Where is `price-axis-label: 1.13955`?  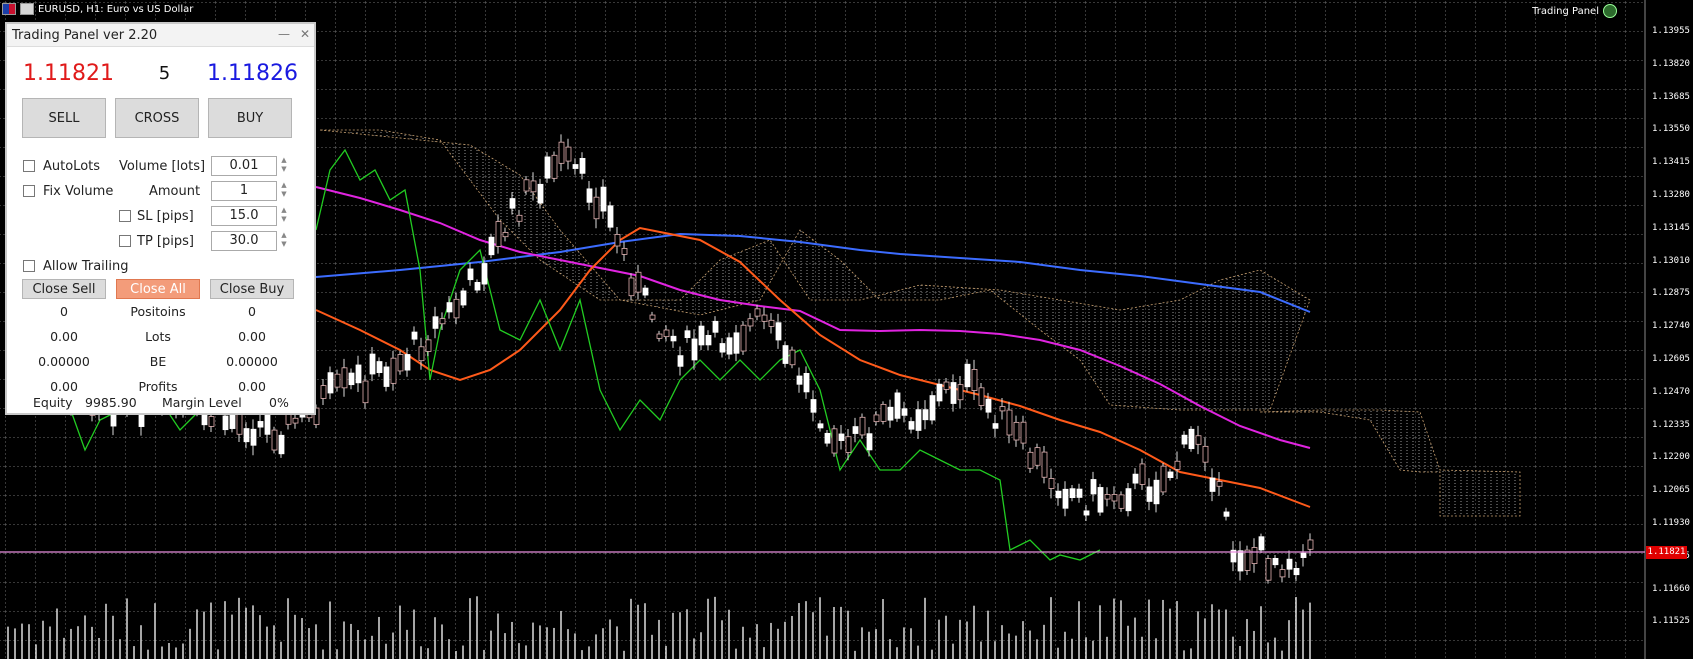
price-axis-label: 1.13955 is located at coordinates (1671, 31).